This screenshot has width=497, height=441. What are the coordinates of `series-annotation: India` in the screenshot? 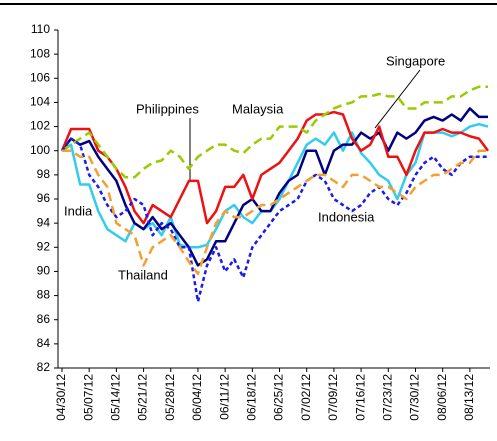 It's located at (78, 210).